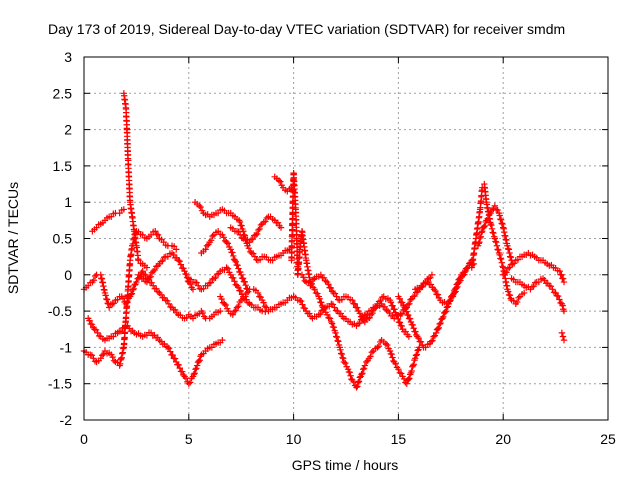 This screenshot has width=640, height=480. What do you see at coordinates (63, 239) in the screenshot?
I see `y-tick-label: 0.5` at bounding box center [63, 239].